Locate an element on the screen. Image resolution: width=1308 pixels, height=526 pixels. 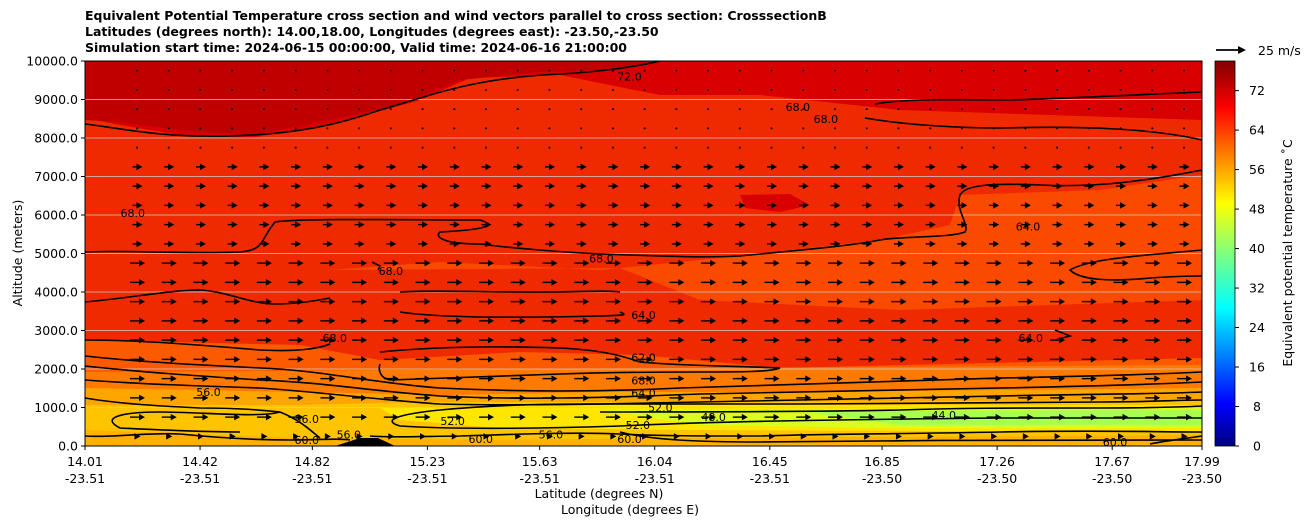
contour-label: 68.0 is located at coordinates (391, 271).